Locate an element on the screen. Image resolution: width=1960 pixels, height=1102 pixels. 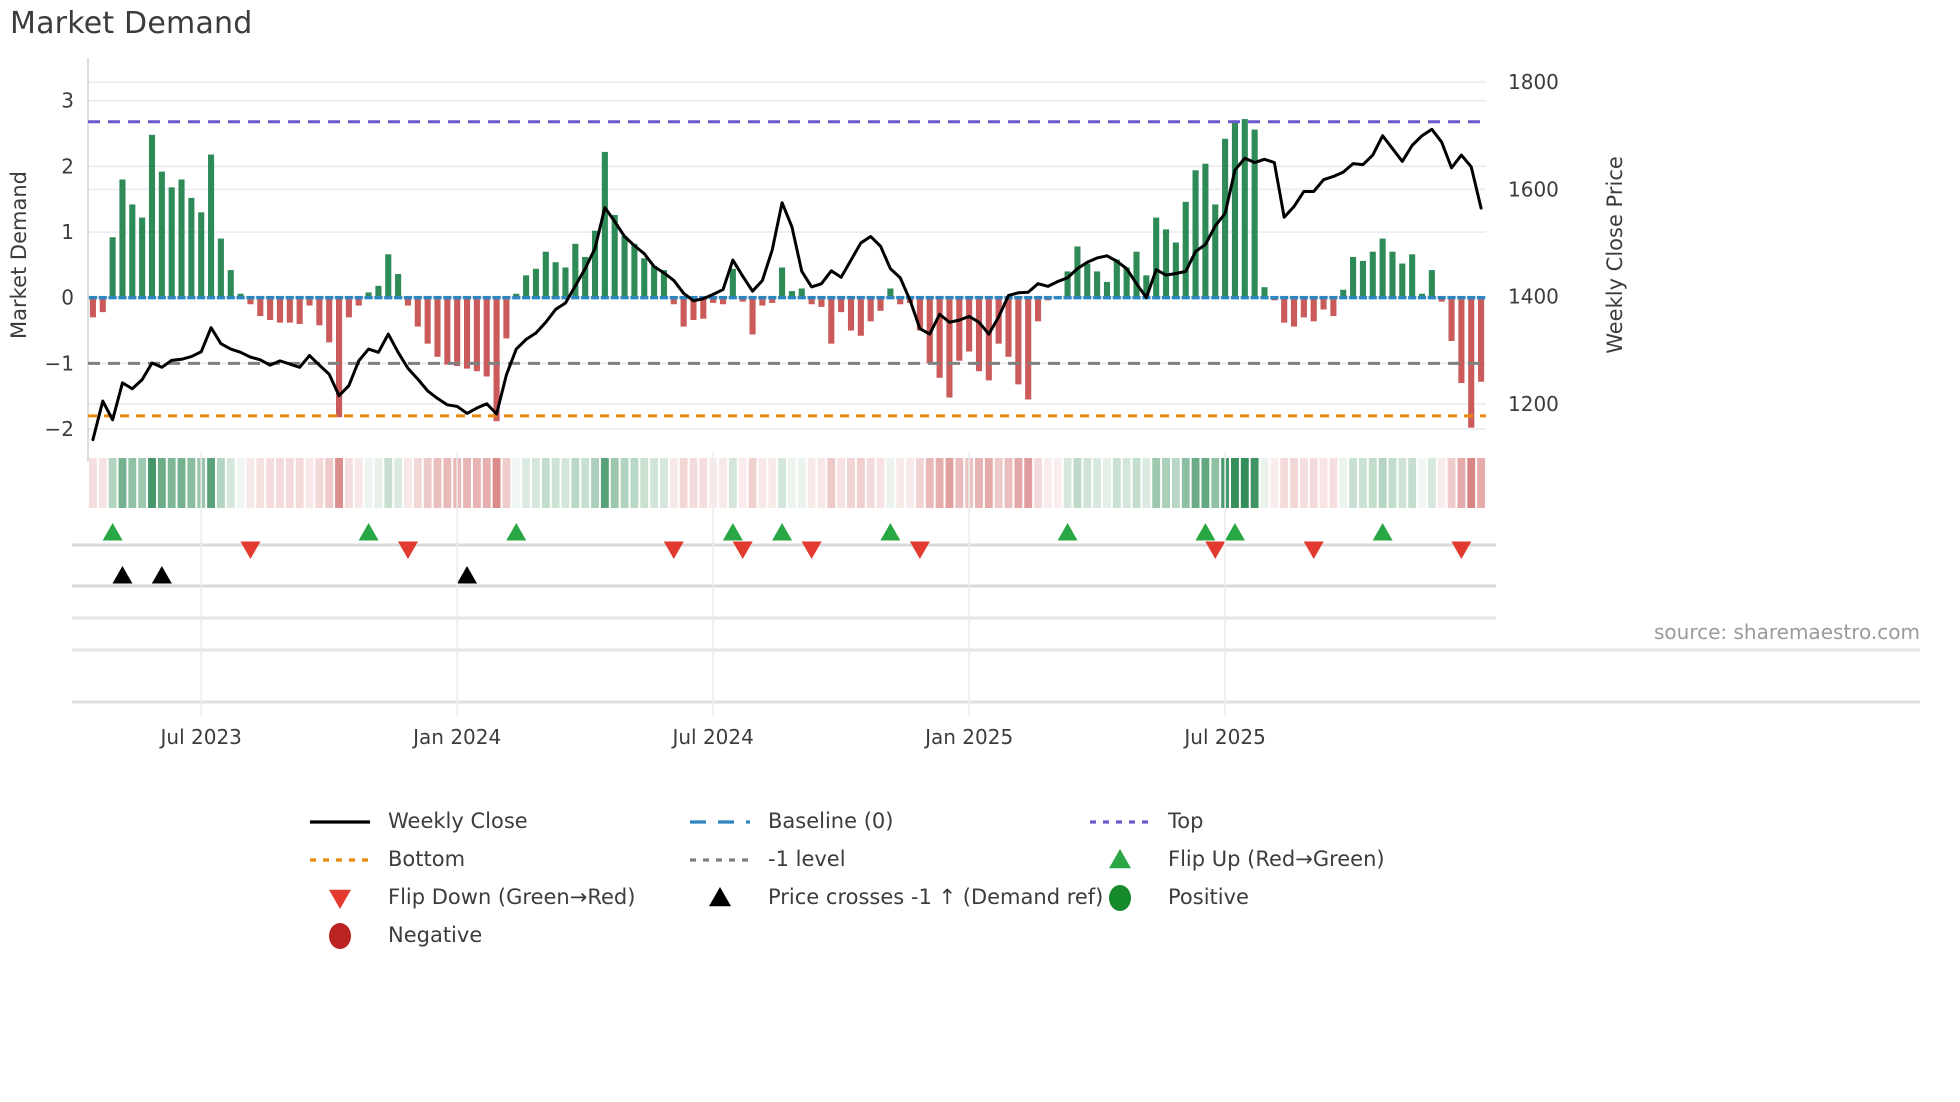
left-axis-tick: 1 is located at coordinates (67, 232).